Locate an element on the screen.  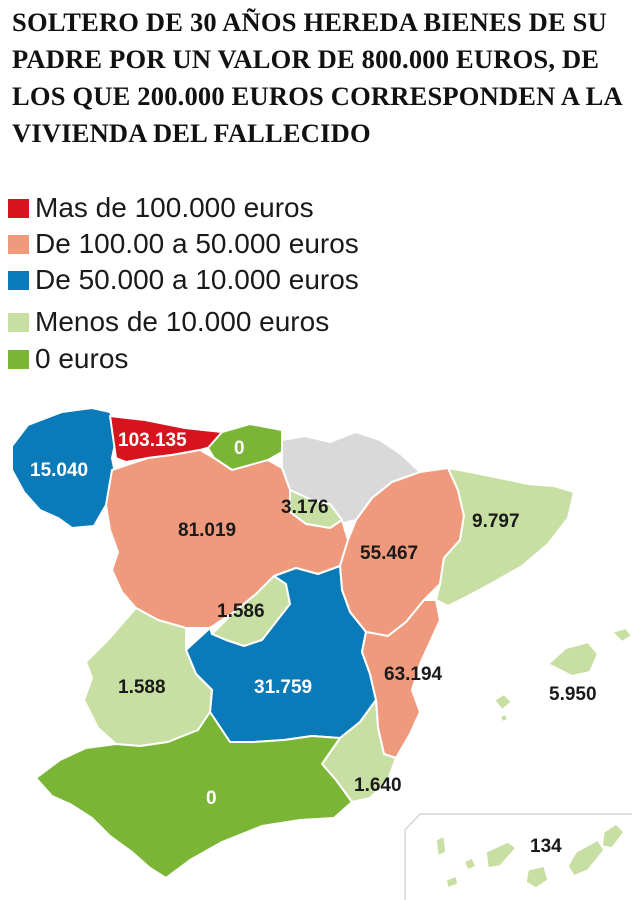
legend-label: De 100.00 a 50.000 euros is located at coordinates (197, 243).